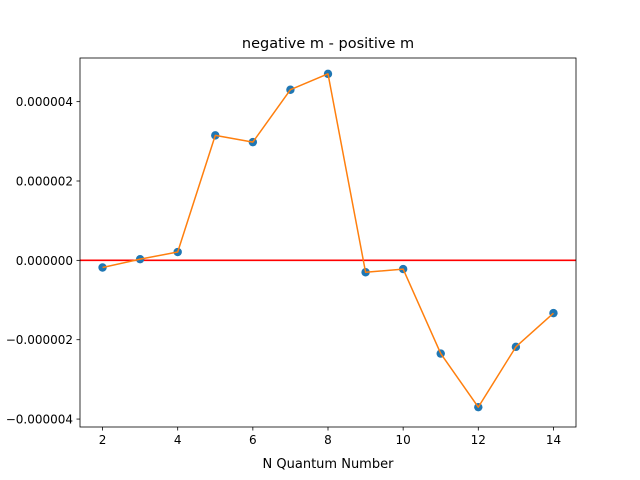  Describe the element at coordinates (403, 440) in the screenshot. I see `x-tick-label-4: 10` at that location.